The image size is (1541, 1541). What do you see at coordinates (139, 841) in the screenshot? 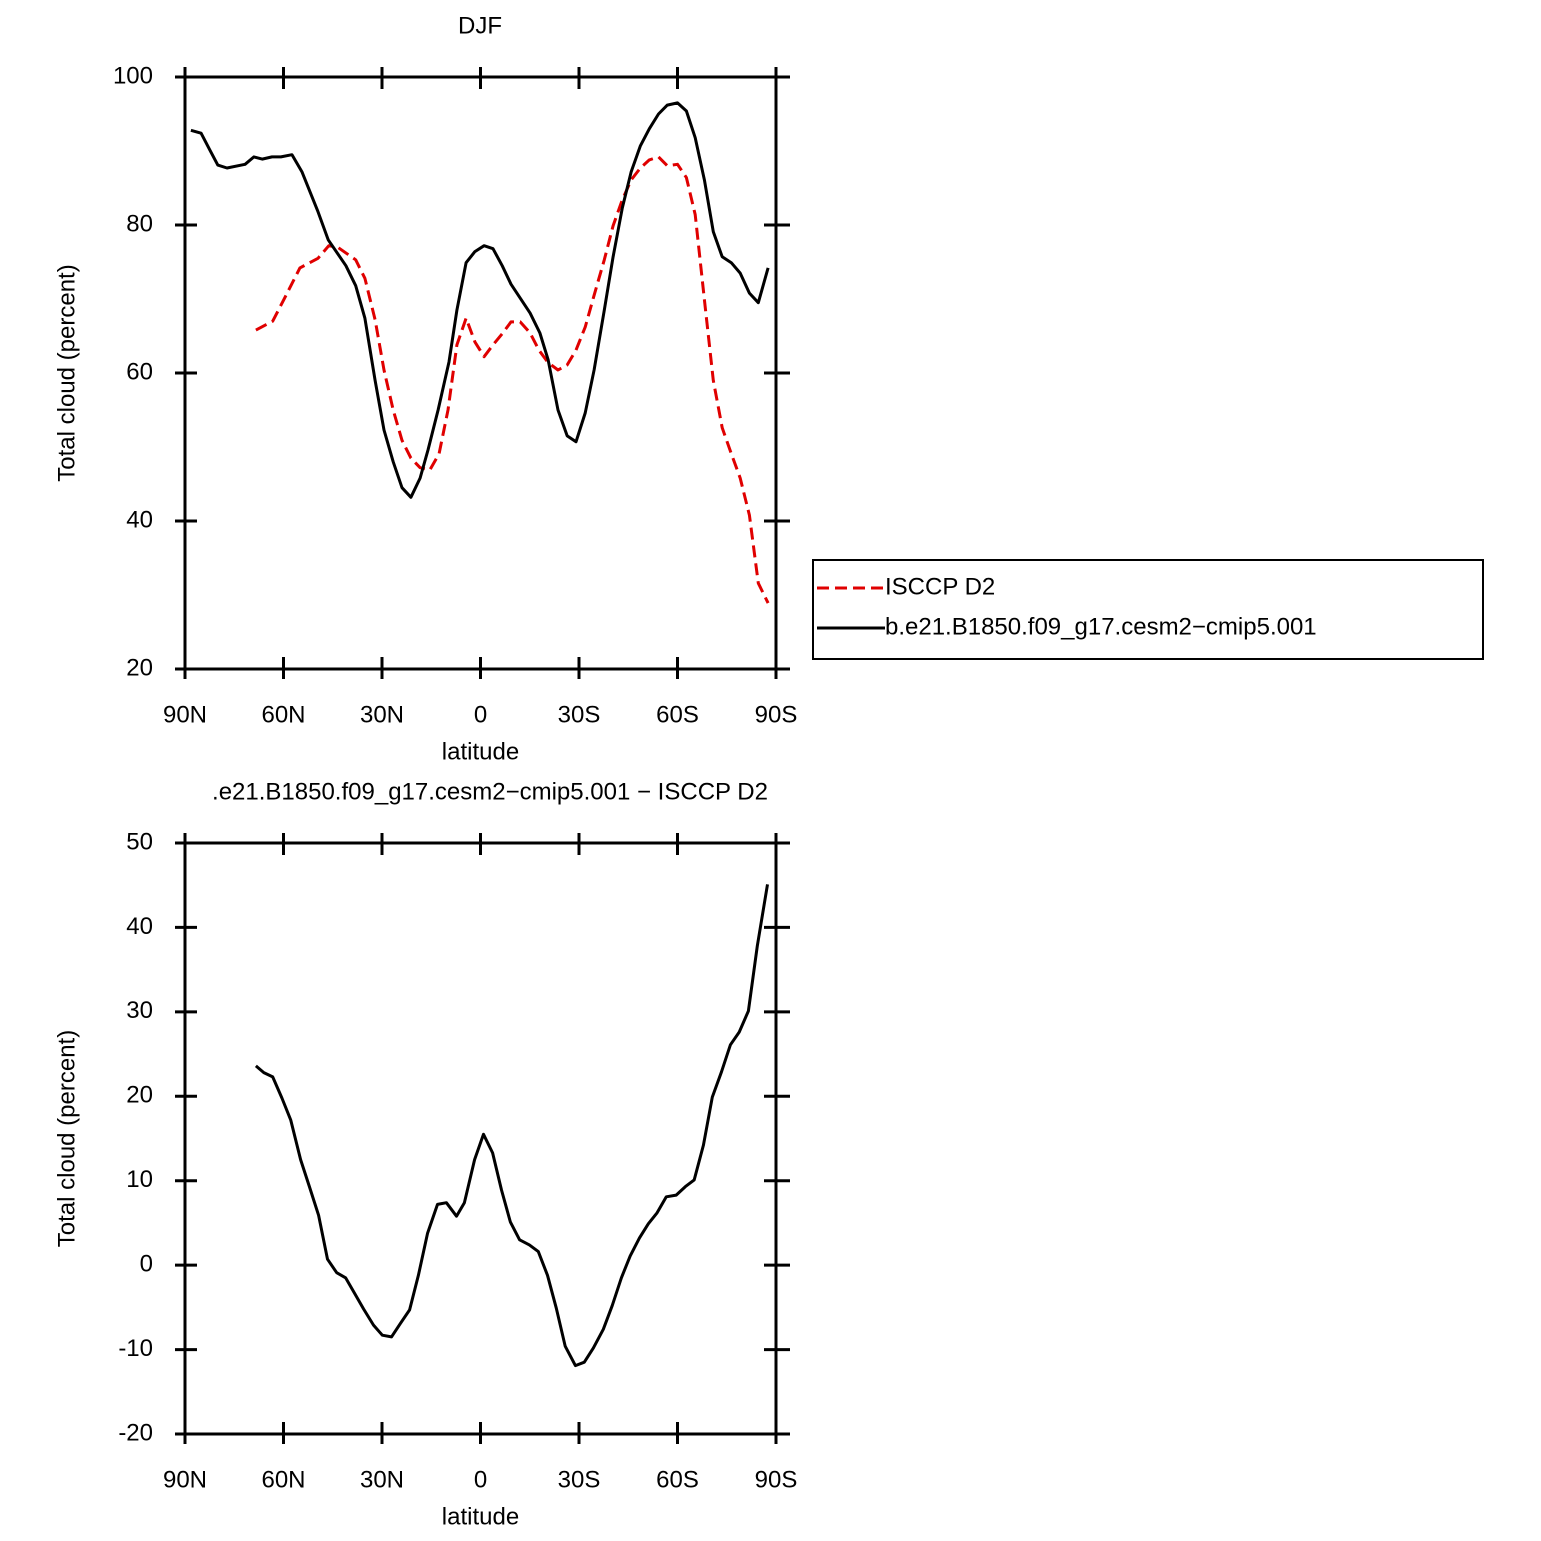
I see `y-tick-label: 50` at bounding box center [139, 841].